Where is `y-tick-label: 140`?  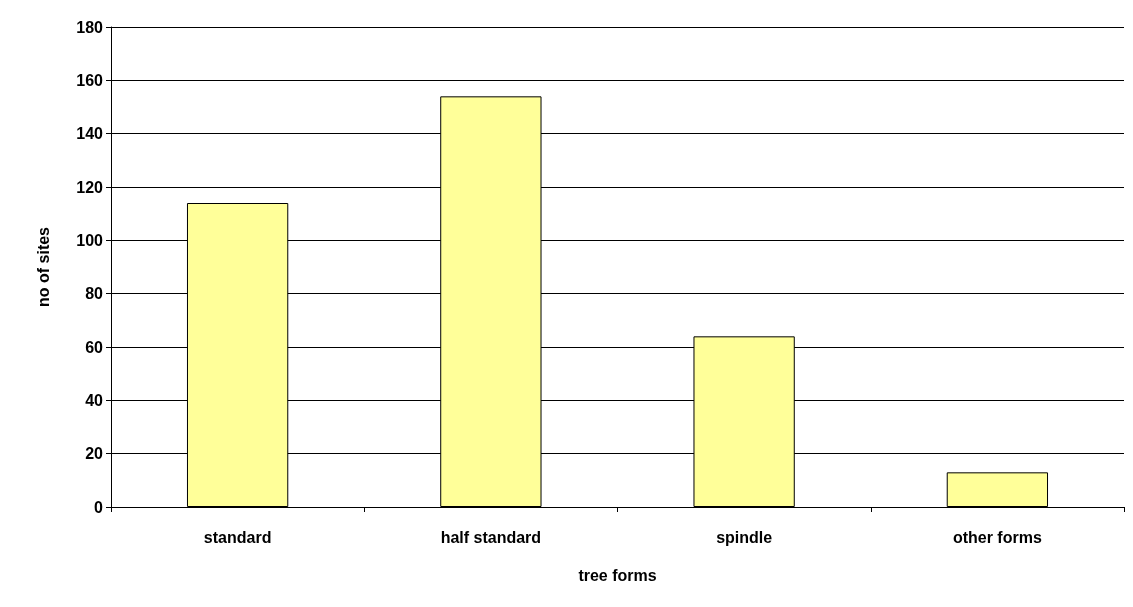 y-tick-label: 140 is located at coordinates (90, 134).